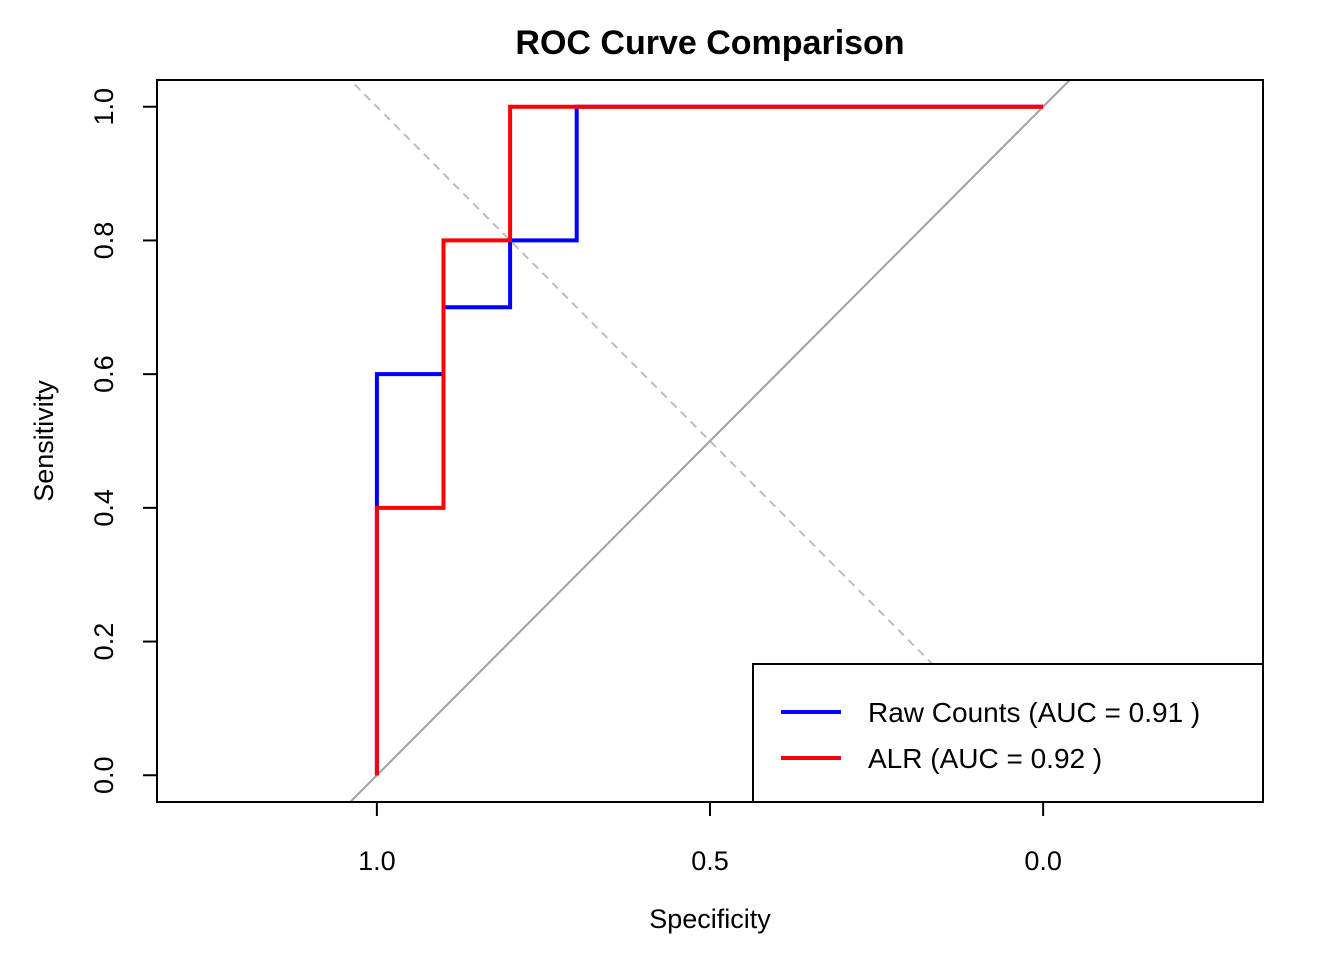 This screenshot has height=960, width=1344. What do you see at coordinates (710, 919) in the screenshot?
I see `x-axis-label: Specificity` at bounding box center [710, 919].